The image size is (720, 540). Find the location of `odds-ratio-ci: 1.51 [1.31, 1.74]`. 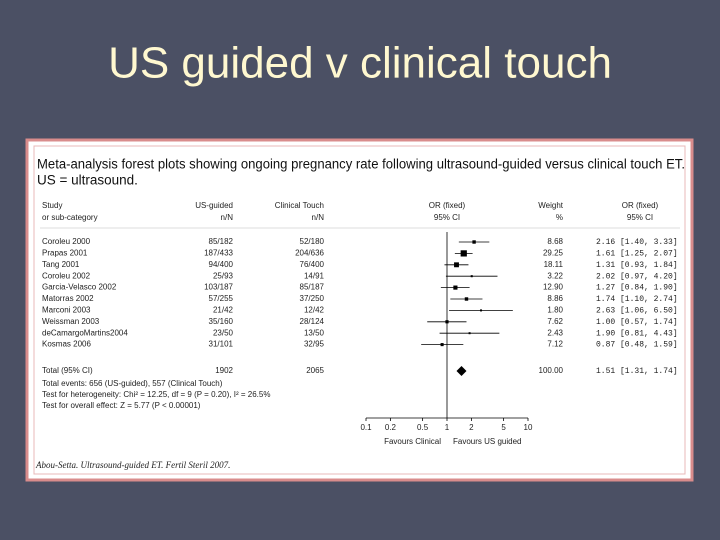

odds-ratio-ci: 1.51 [1.31, 1.74] is located at coordinates (637, 371).